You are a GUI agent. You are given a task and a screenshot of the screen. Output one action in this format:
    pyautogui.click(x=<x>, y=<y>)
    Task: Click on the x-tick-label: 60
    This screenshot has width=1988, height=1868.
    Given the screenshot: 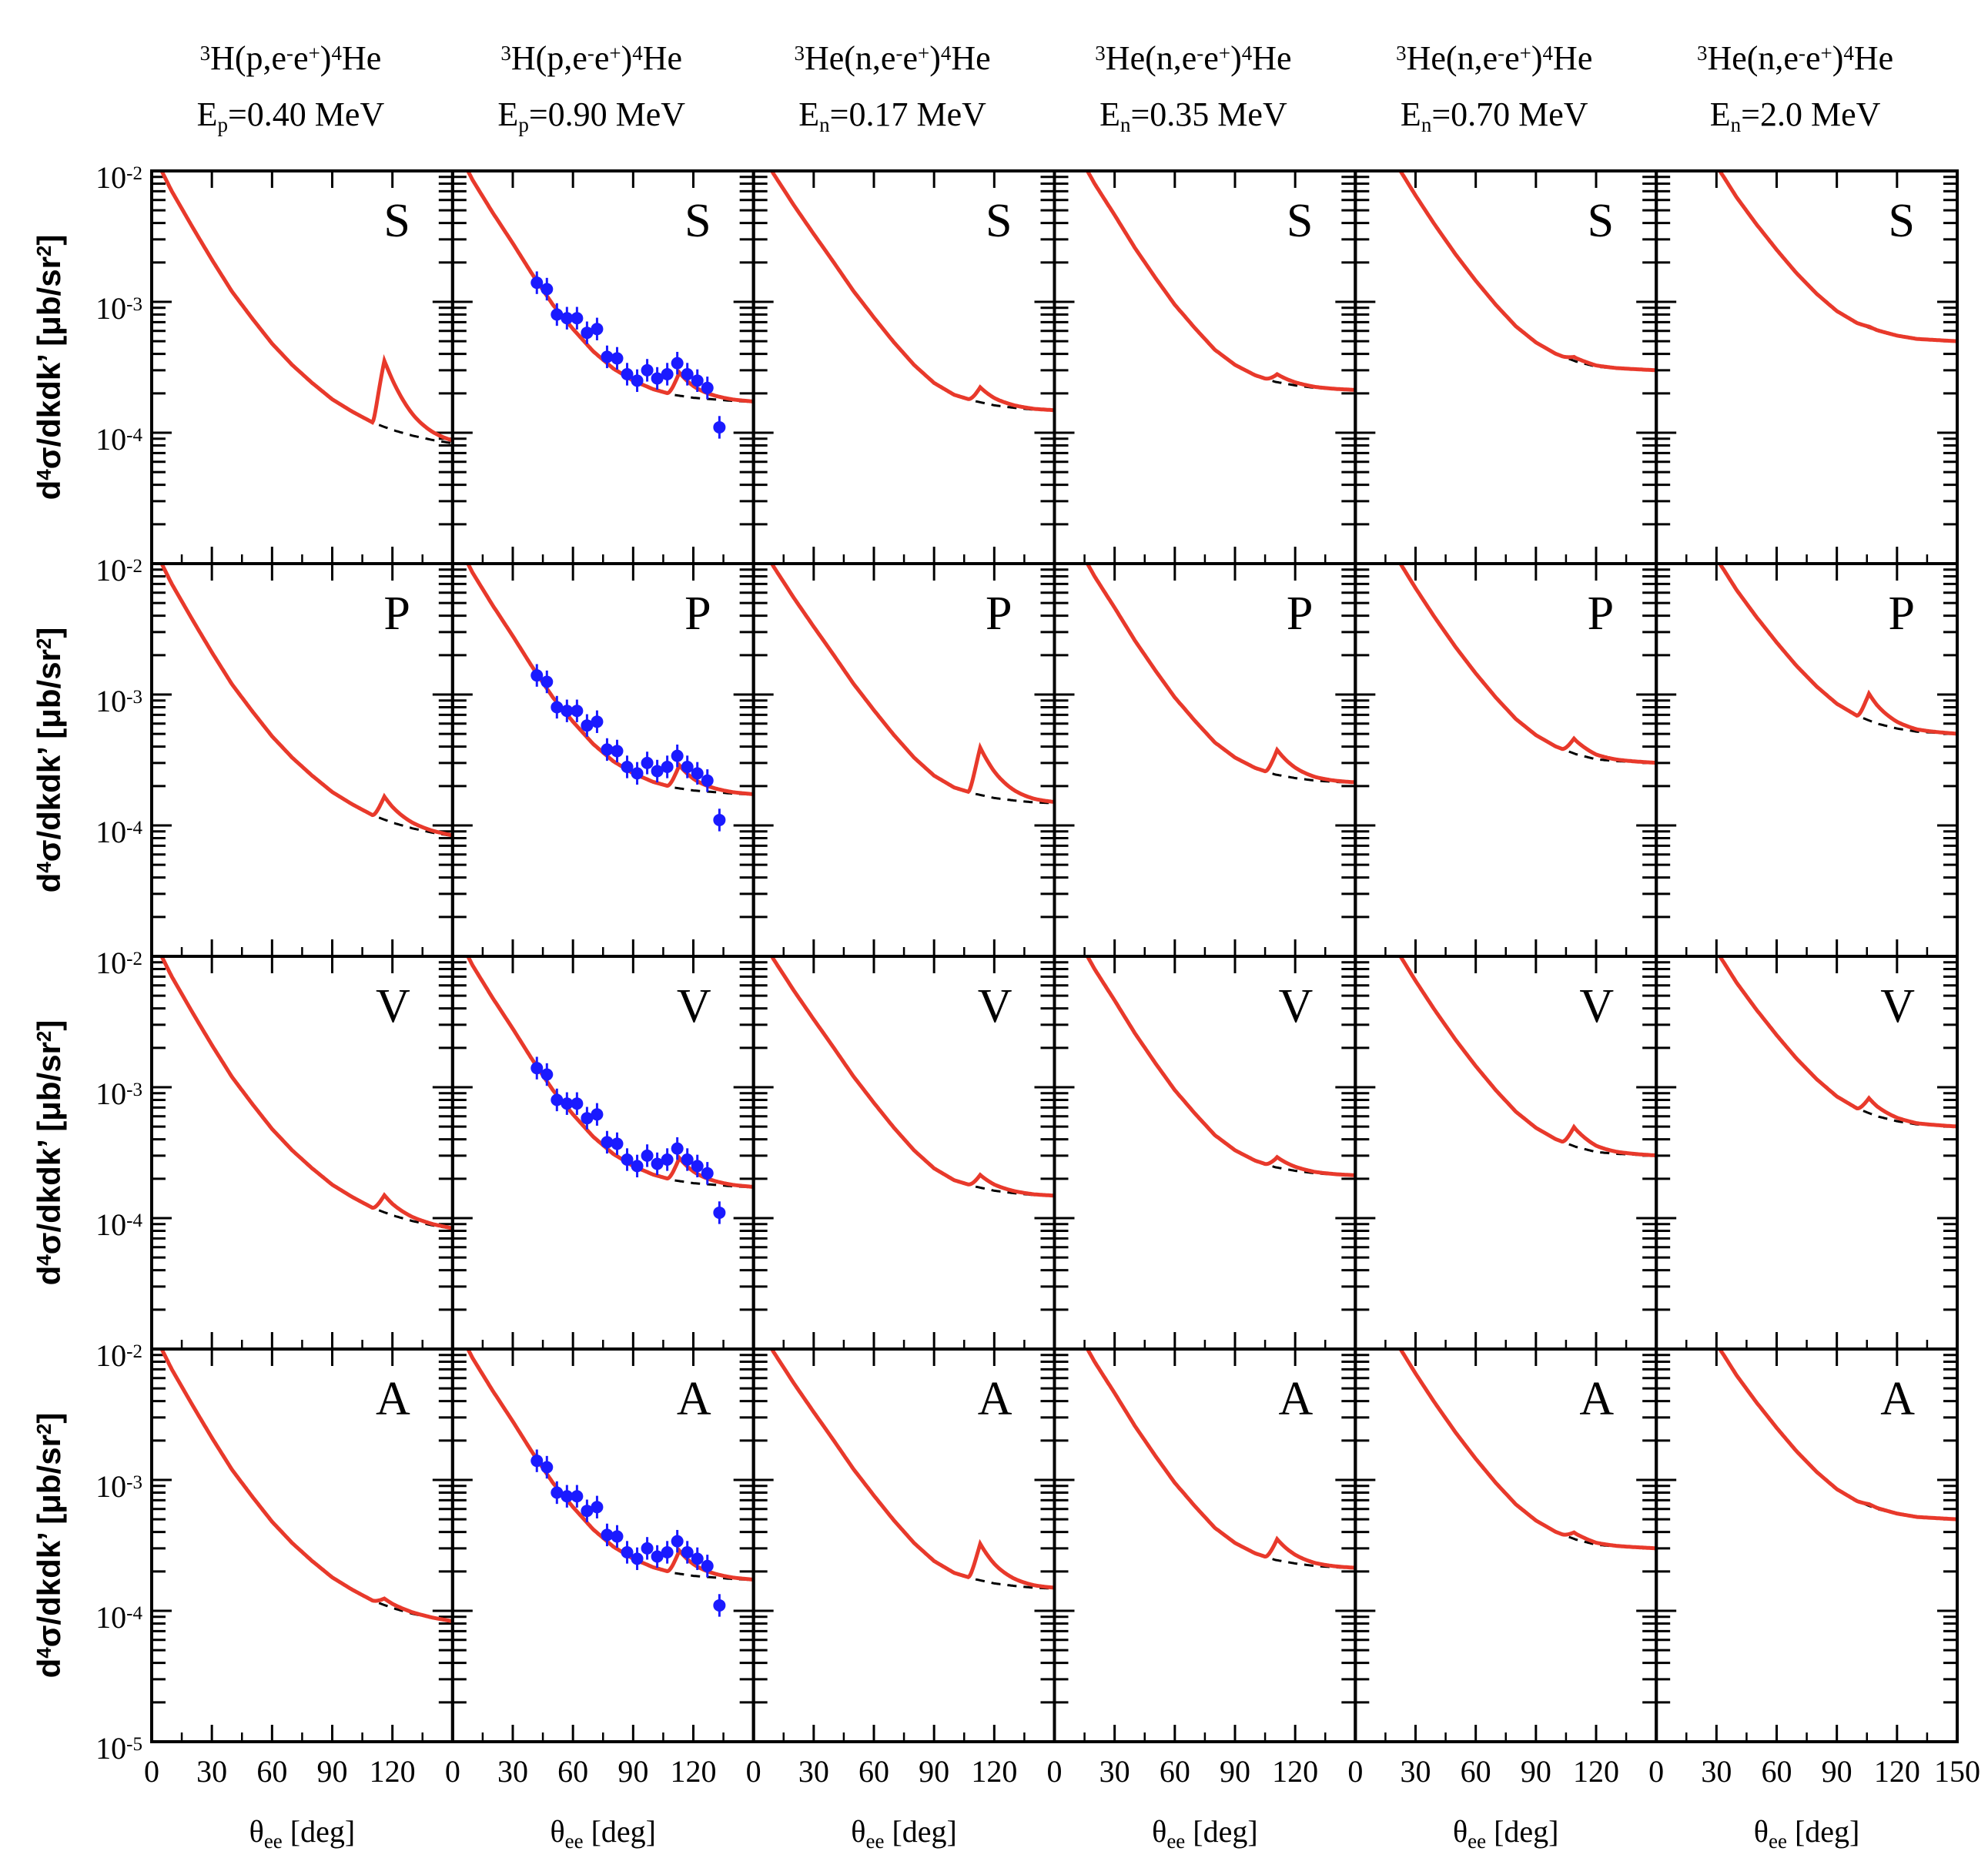 What is the action you would take?
    pyautogui.click(x=873, y=1771)
    